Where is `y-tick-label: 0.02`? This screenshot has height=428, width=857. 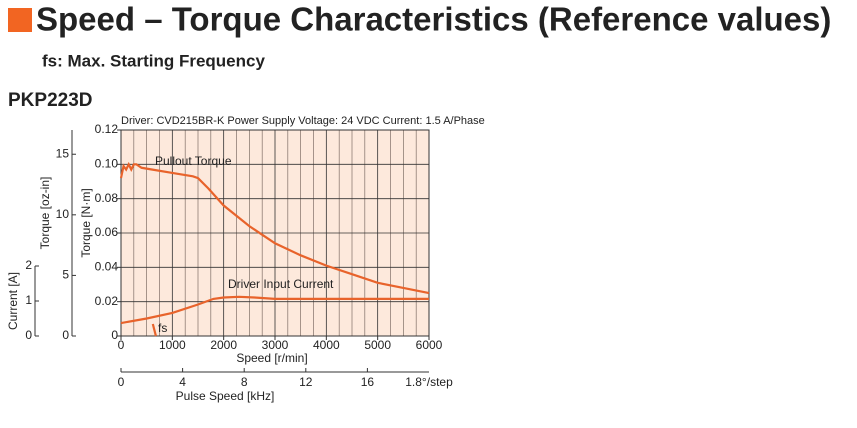
y-tick-label: 0.02 is located at coordinates (107, 301).